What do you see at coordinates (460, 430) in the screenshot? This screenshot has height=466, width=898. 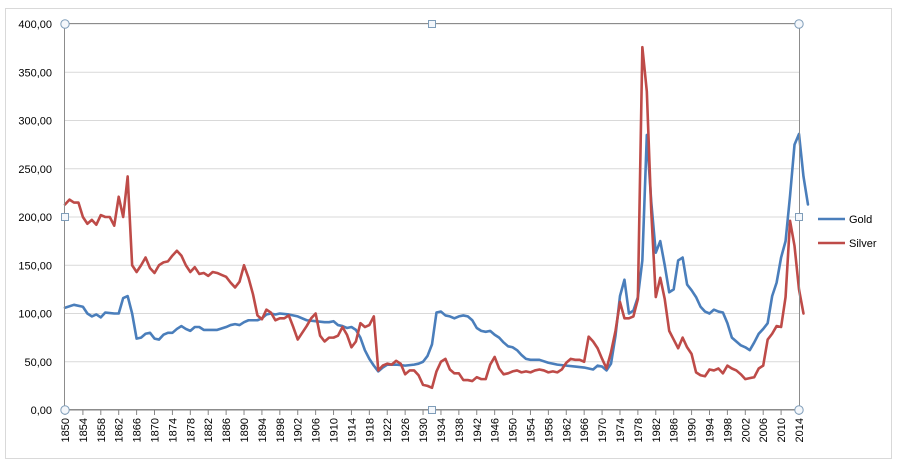 I see `x-tick-label: 1938` at bounding box center [460, 430].